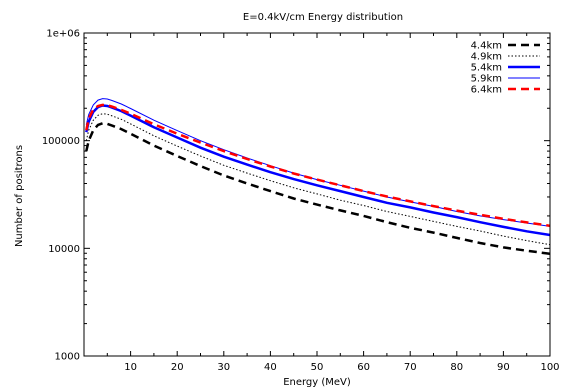  Describe the element at coordinates (503, 367) in the screenshot. I see `x-tick-label: 90` at that location.